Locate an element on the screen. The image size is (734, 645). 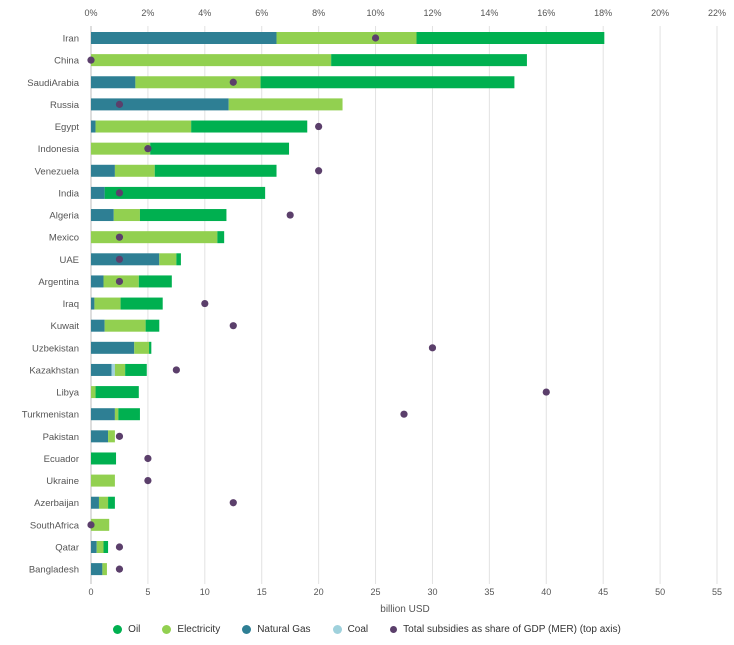
bar-iraq-electricity is located at coordinates (107, 303).